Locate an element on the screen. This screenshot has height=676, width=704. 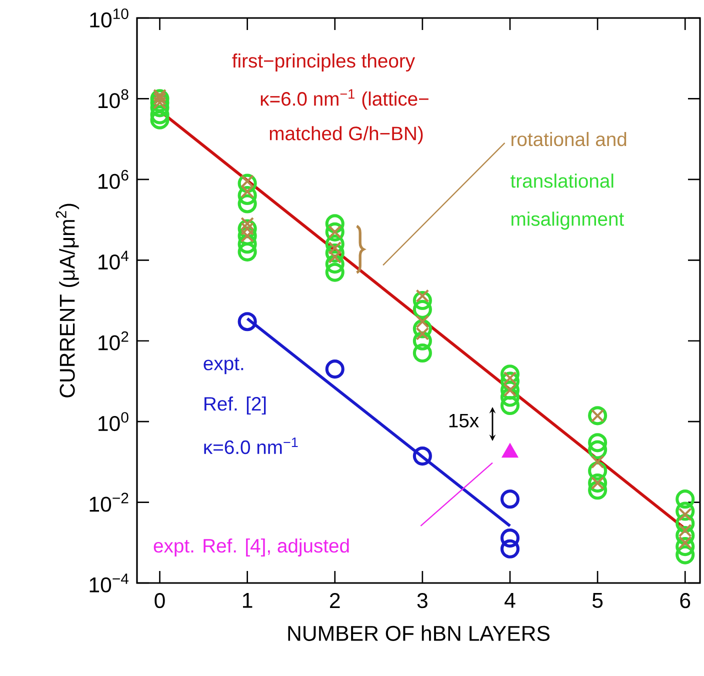
y-axis-title: CURRENT (μA/μm$^{2}$) is located at coordinates (68, 301).